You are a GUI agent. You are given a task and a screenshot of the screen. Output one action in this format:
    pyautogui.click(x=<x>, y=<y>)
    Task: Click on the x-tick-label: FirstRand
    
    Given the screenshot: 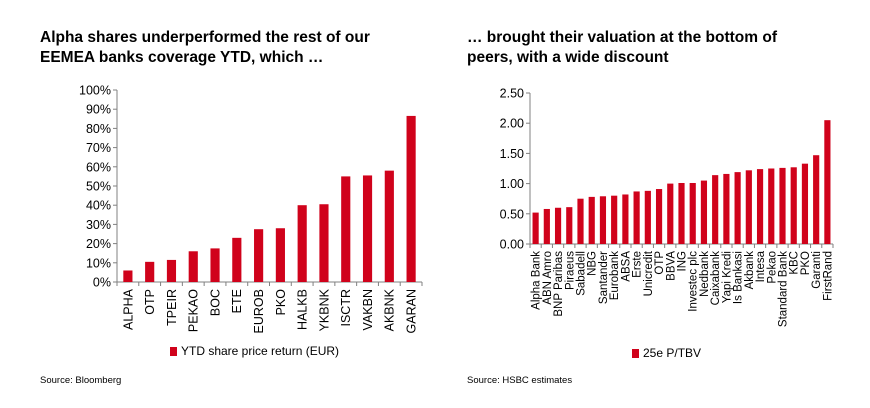 What is the action you would take?
    pyautogui.click(x=828, y=276)
    